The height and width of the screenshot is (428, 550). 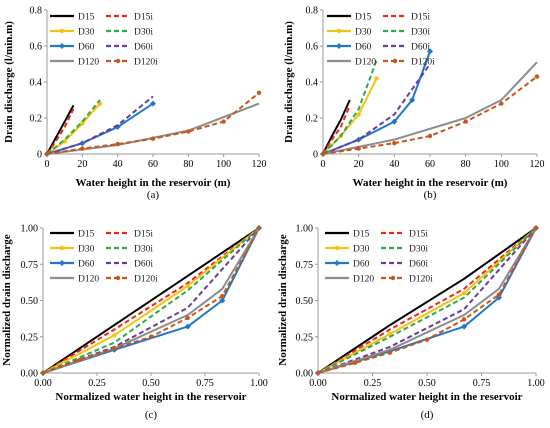 What do you see at coordinates (318, 383) in the screenshot?
I see `x-tick-label: 0.00` at bounding box center [318, 383].